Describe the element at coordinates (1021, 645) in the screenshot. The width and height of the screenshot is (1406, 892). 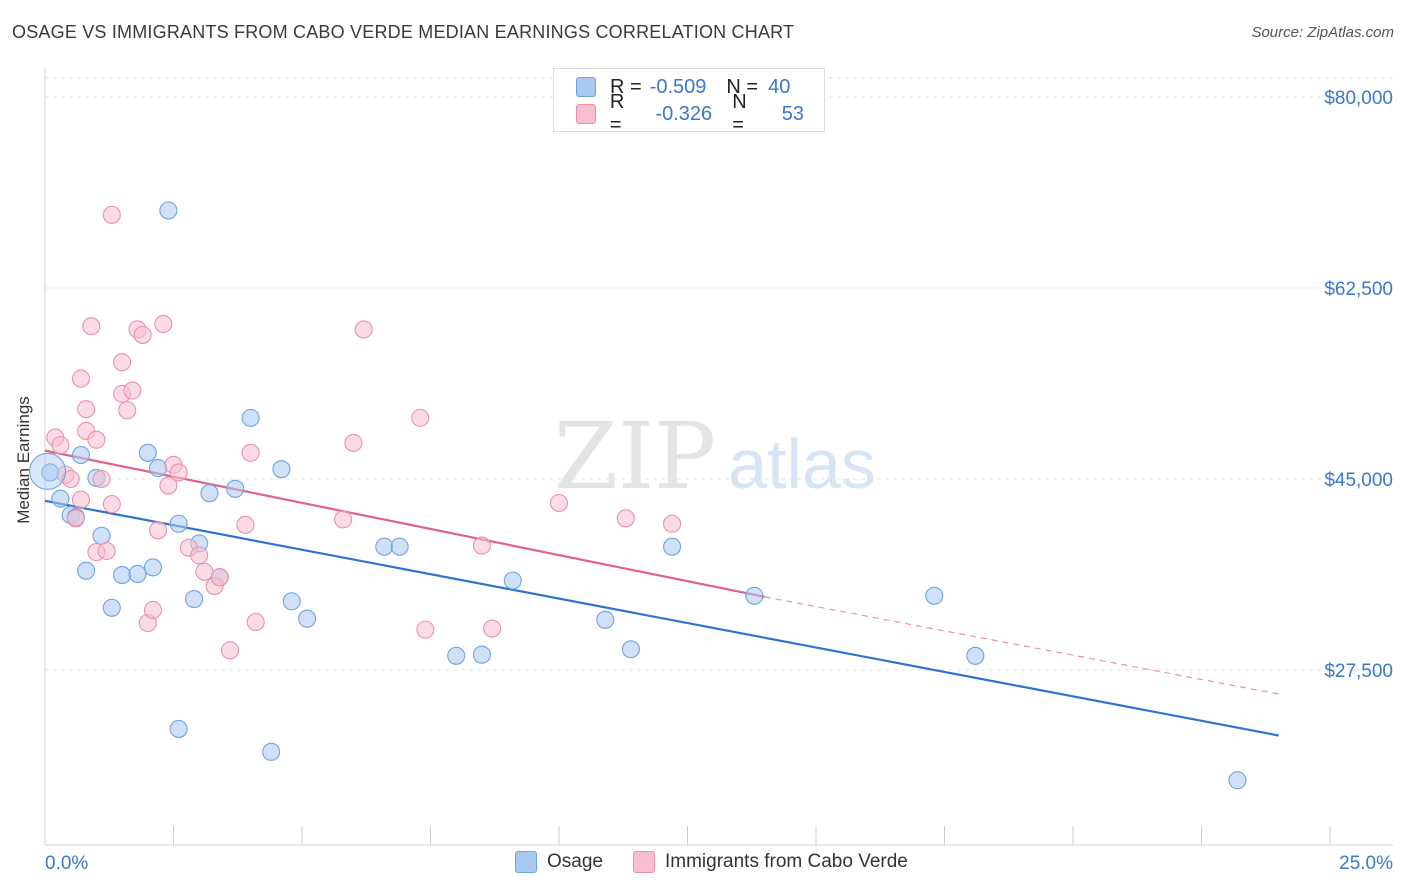
I see `trend-line-extension` at that location.